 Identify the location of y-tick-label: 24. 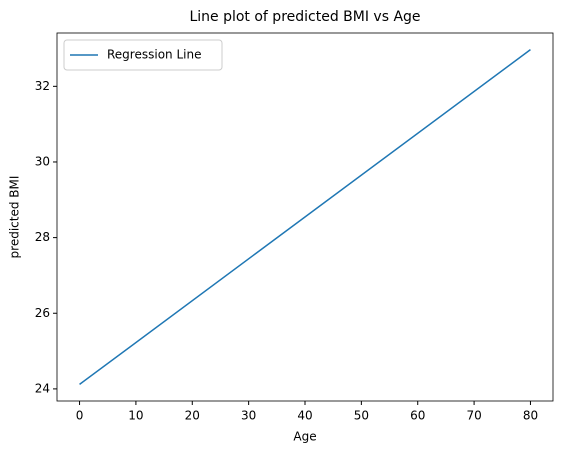
(42, 388).